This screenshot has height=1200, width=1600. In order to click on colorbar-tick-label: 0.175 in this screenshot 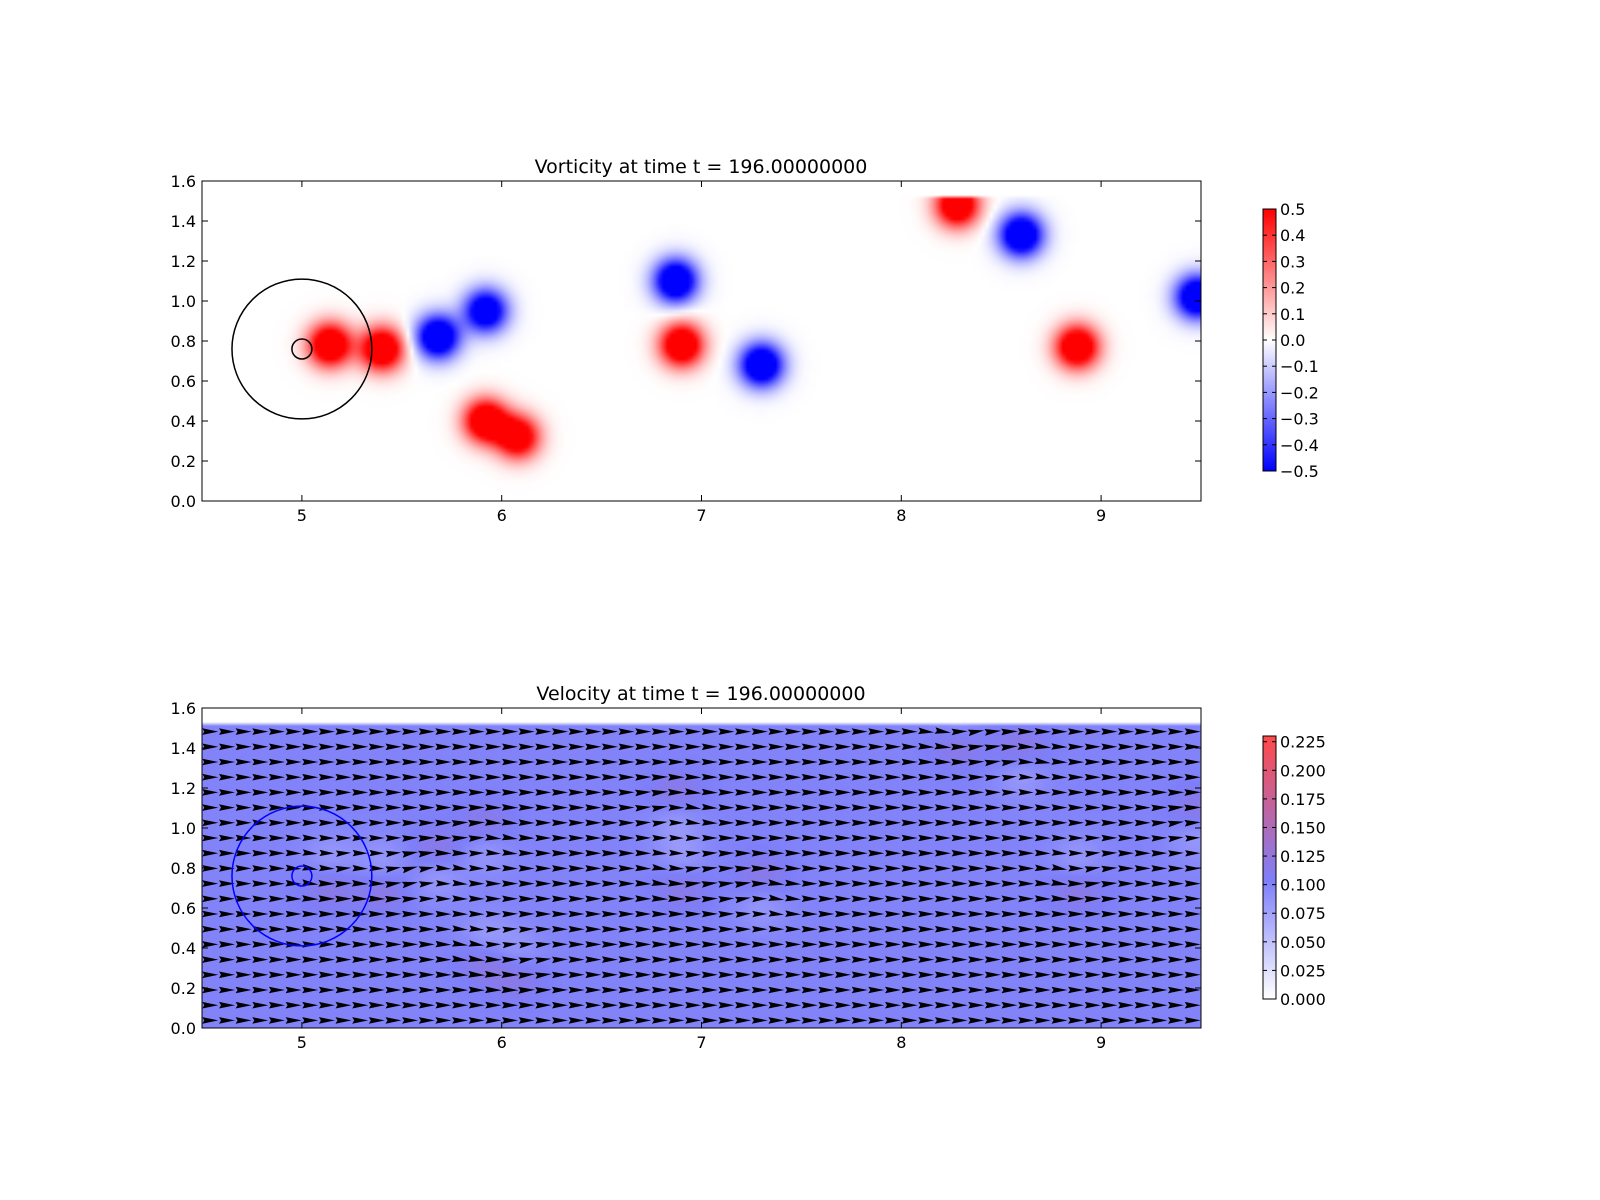, I will do `click(1303, 799)`.